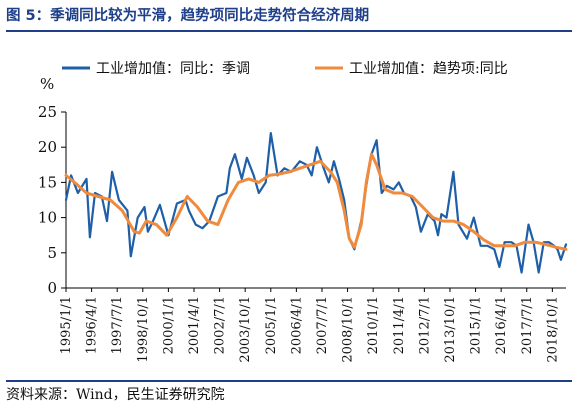 This screenshot has width=578, height=411. What do you see at coordinates (476, 325) in the screenshot?
I see `x-tick-label: 2015/1/1` at bounding box center [476, 325].